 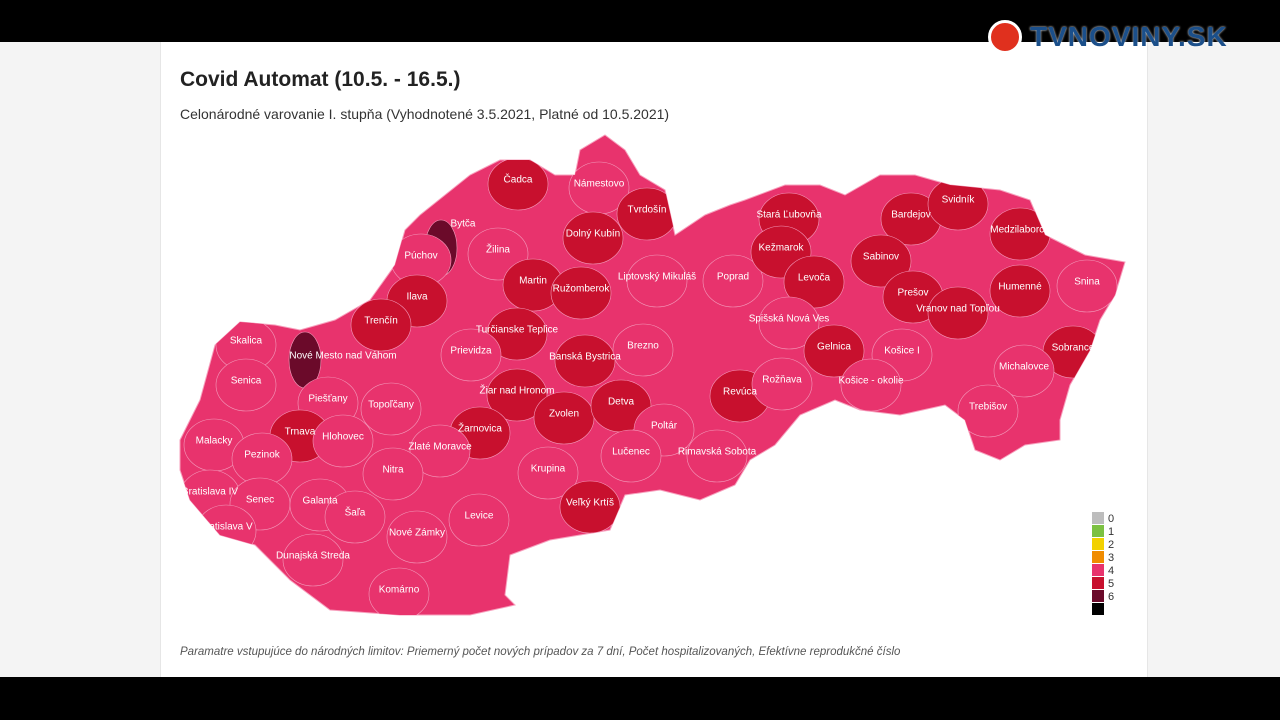 I want to click on district-label: Detva, so click(x=621, y=402).